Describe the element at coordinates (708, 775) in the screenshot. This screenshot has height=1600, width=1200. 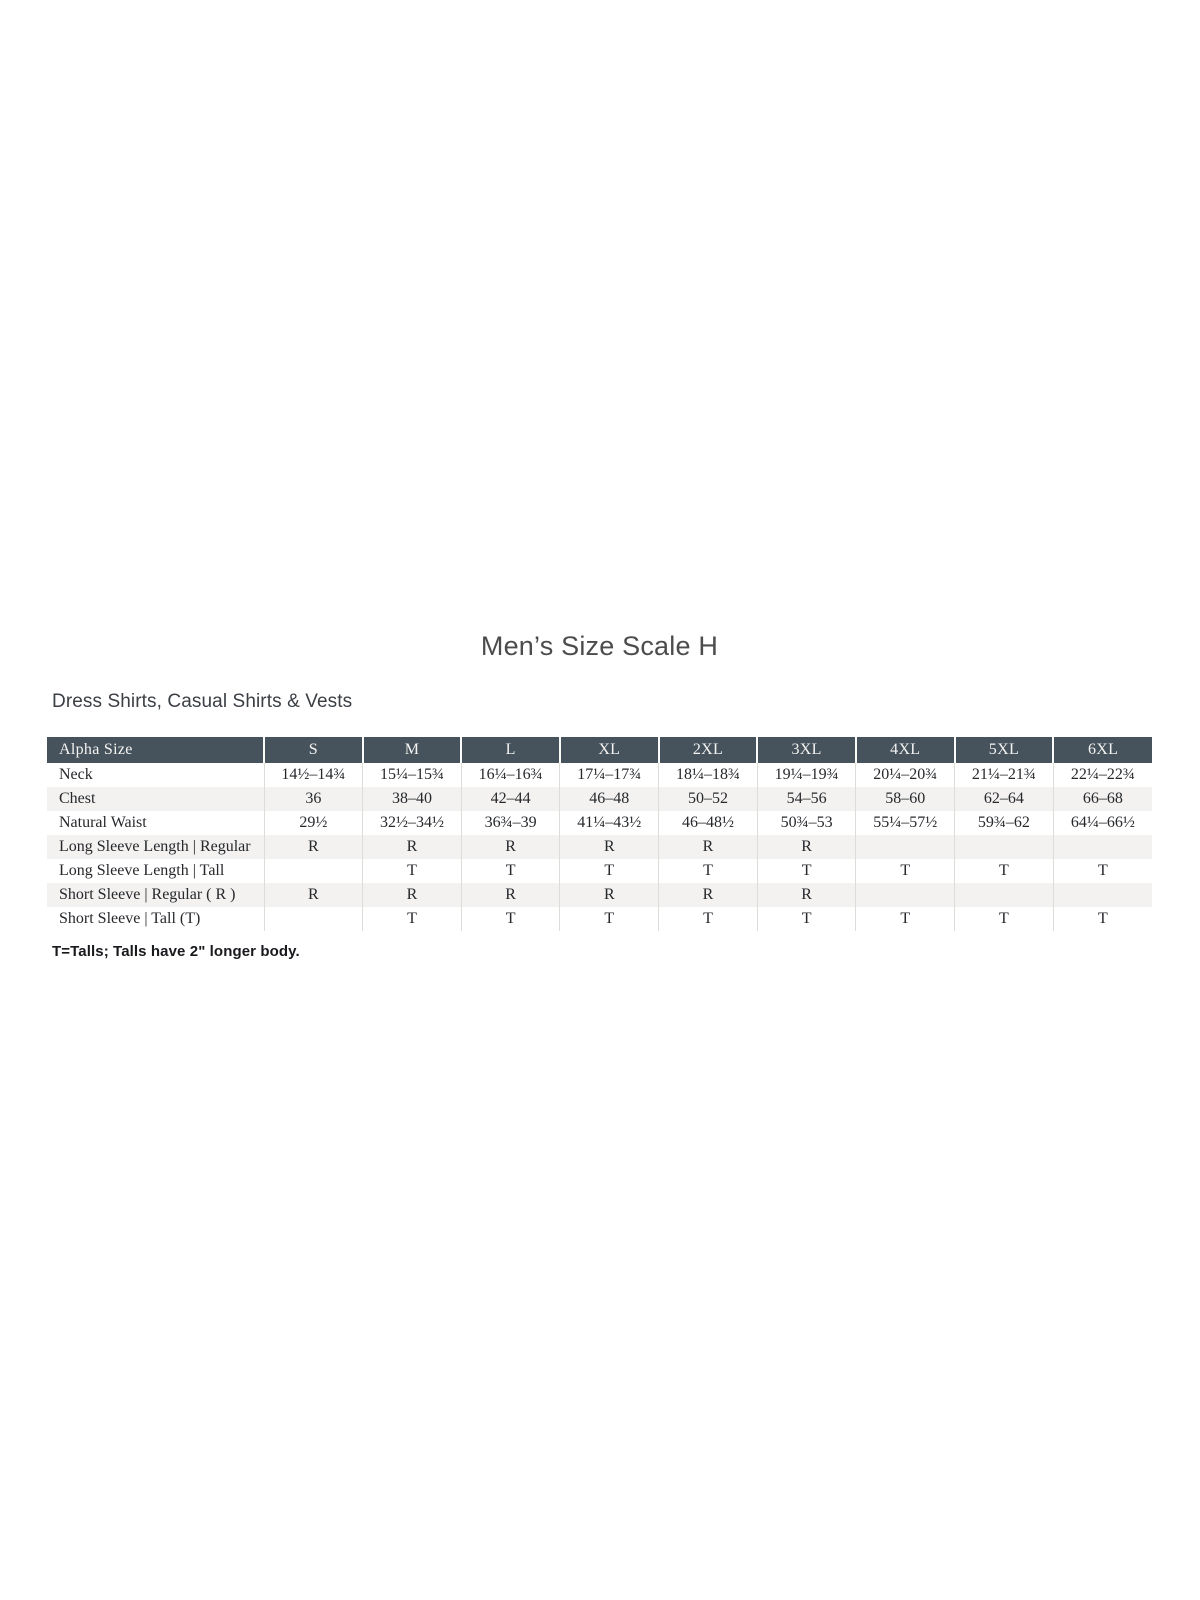
I see `size-cell: 18¼–18¾` at that location.